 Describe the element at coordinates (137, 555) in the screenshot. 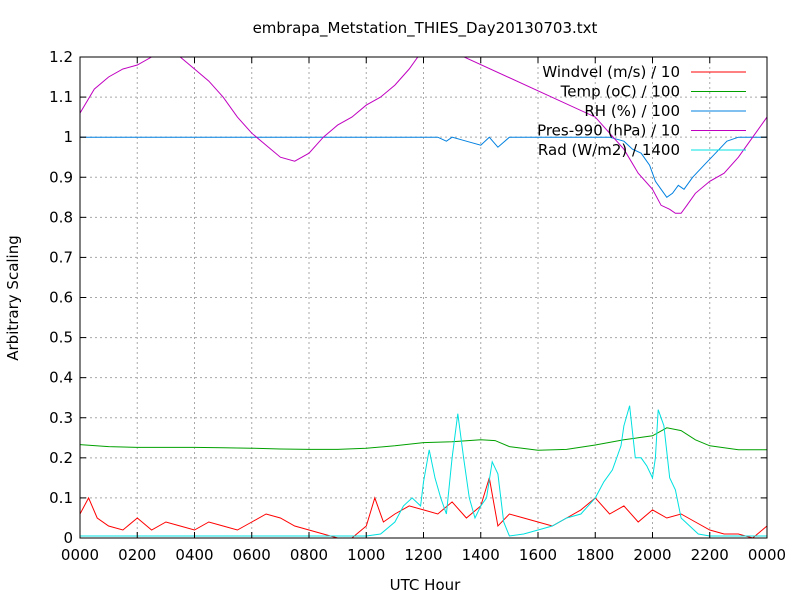

I see `x-tick-label: 0200` at that location.